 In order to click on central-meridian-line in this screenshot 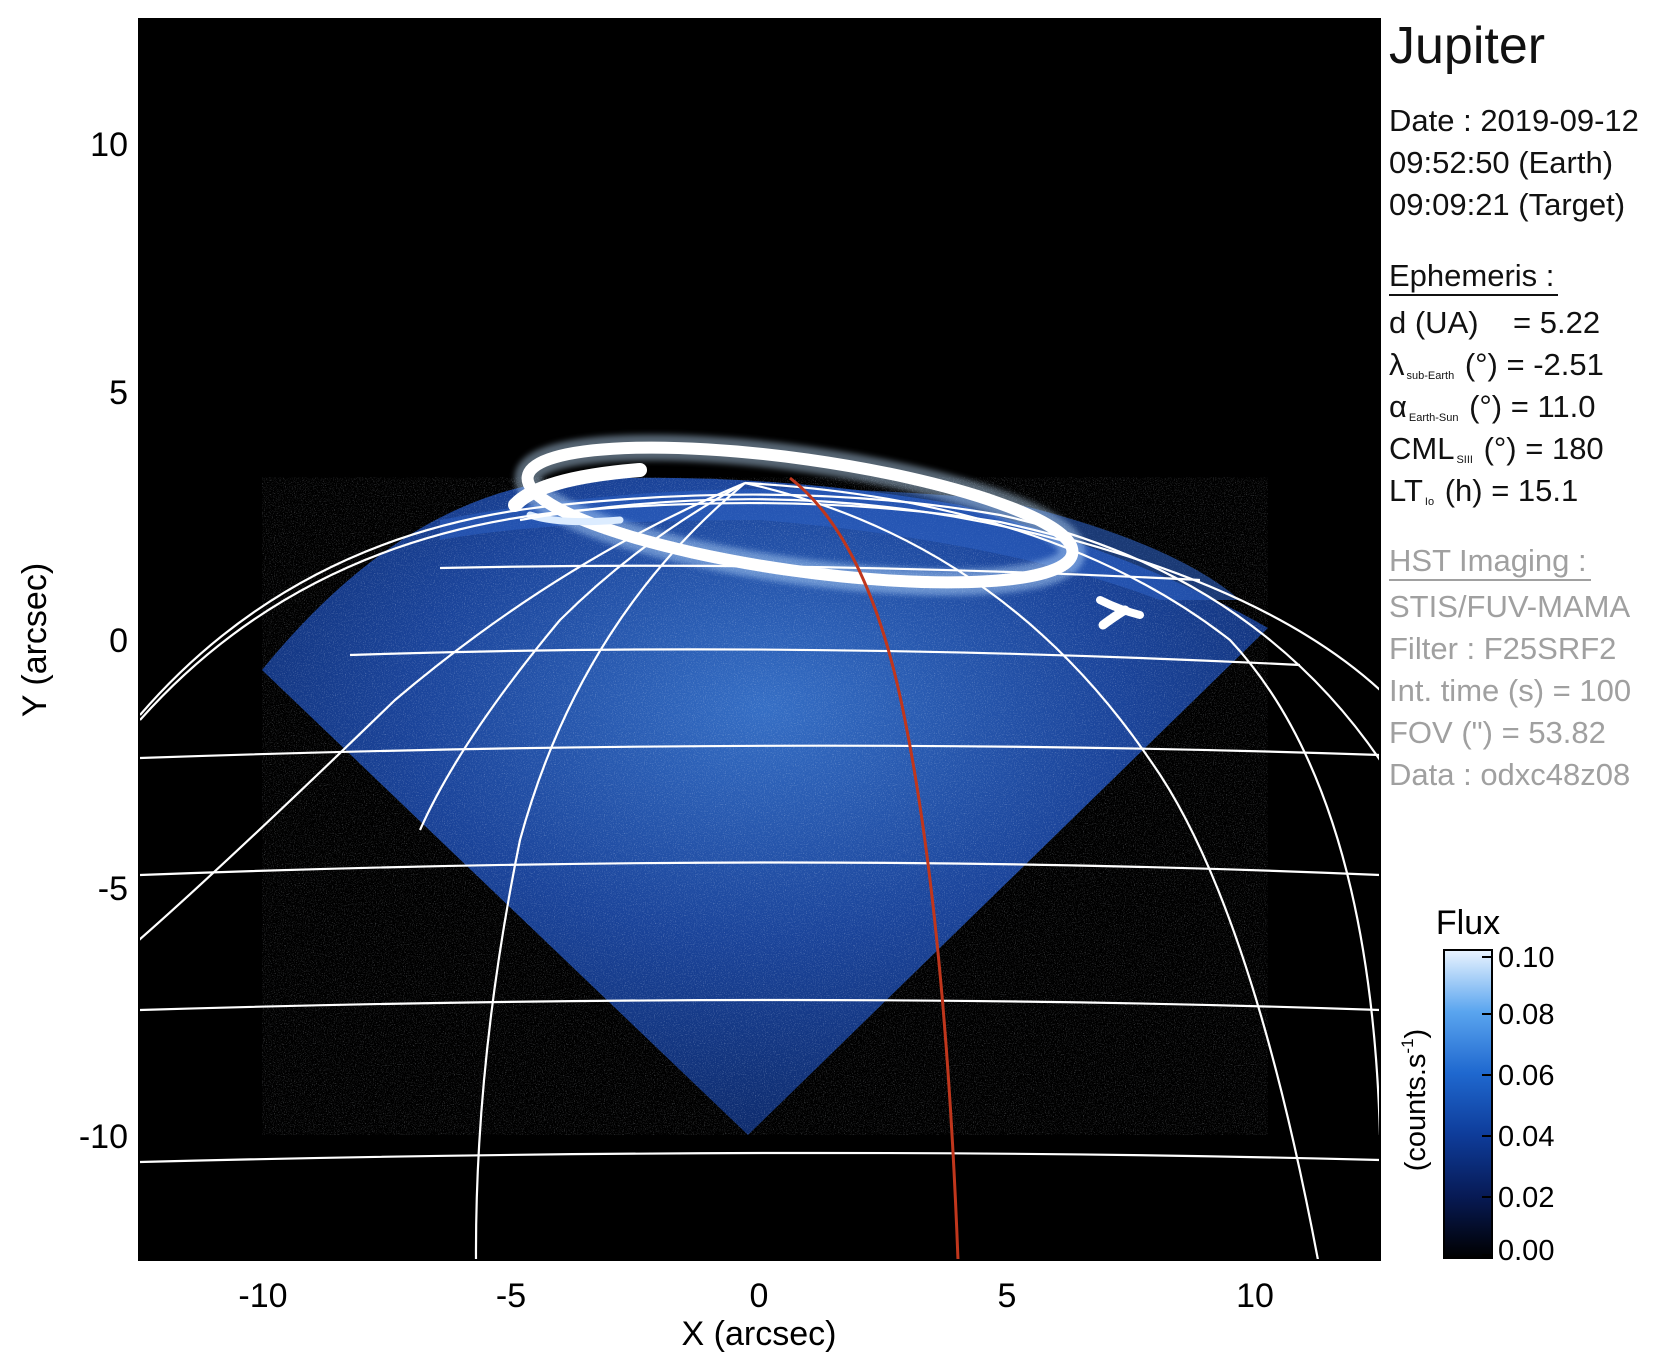, I will do `click(874, 868)`.